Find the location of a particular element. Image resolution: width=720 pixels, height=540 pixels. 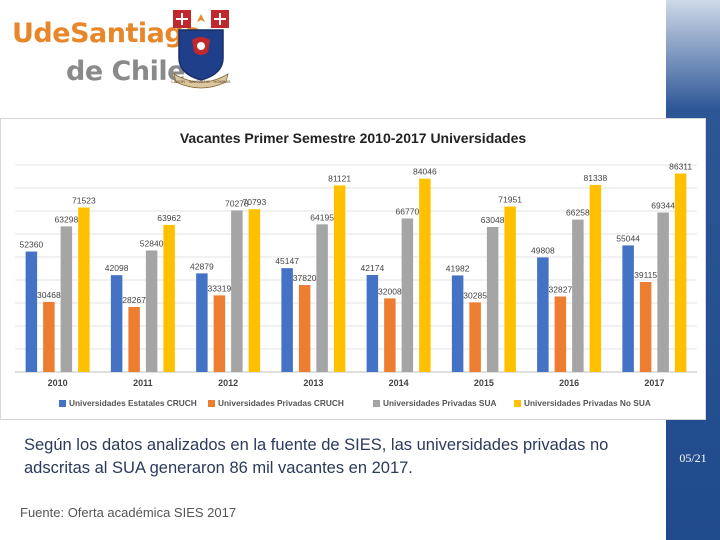

x-tick-label: 2016 is located at coordinates (569, 383).